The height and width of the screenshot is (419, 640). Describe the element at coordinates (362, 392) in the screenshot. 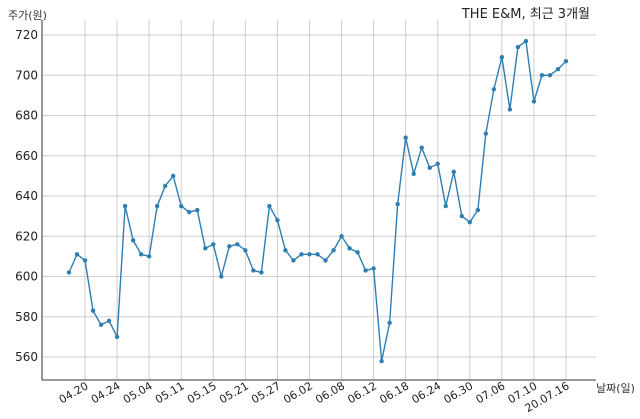

I see `x-tick-label: 06.12` at that location.